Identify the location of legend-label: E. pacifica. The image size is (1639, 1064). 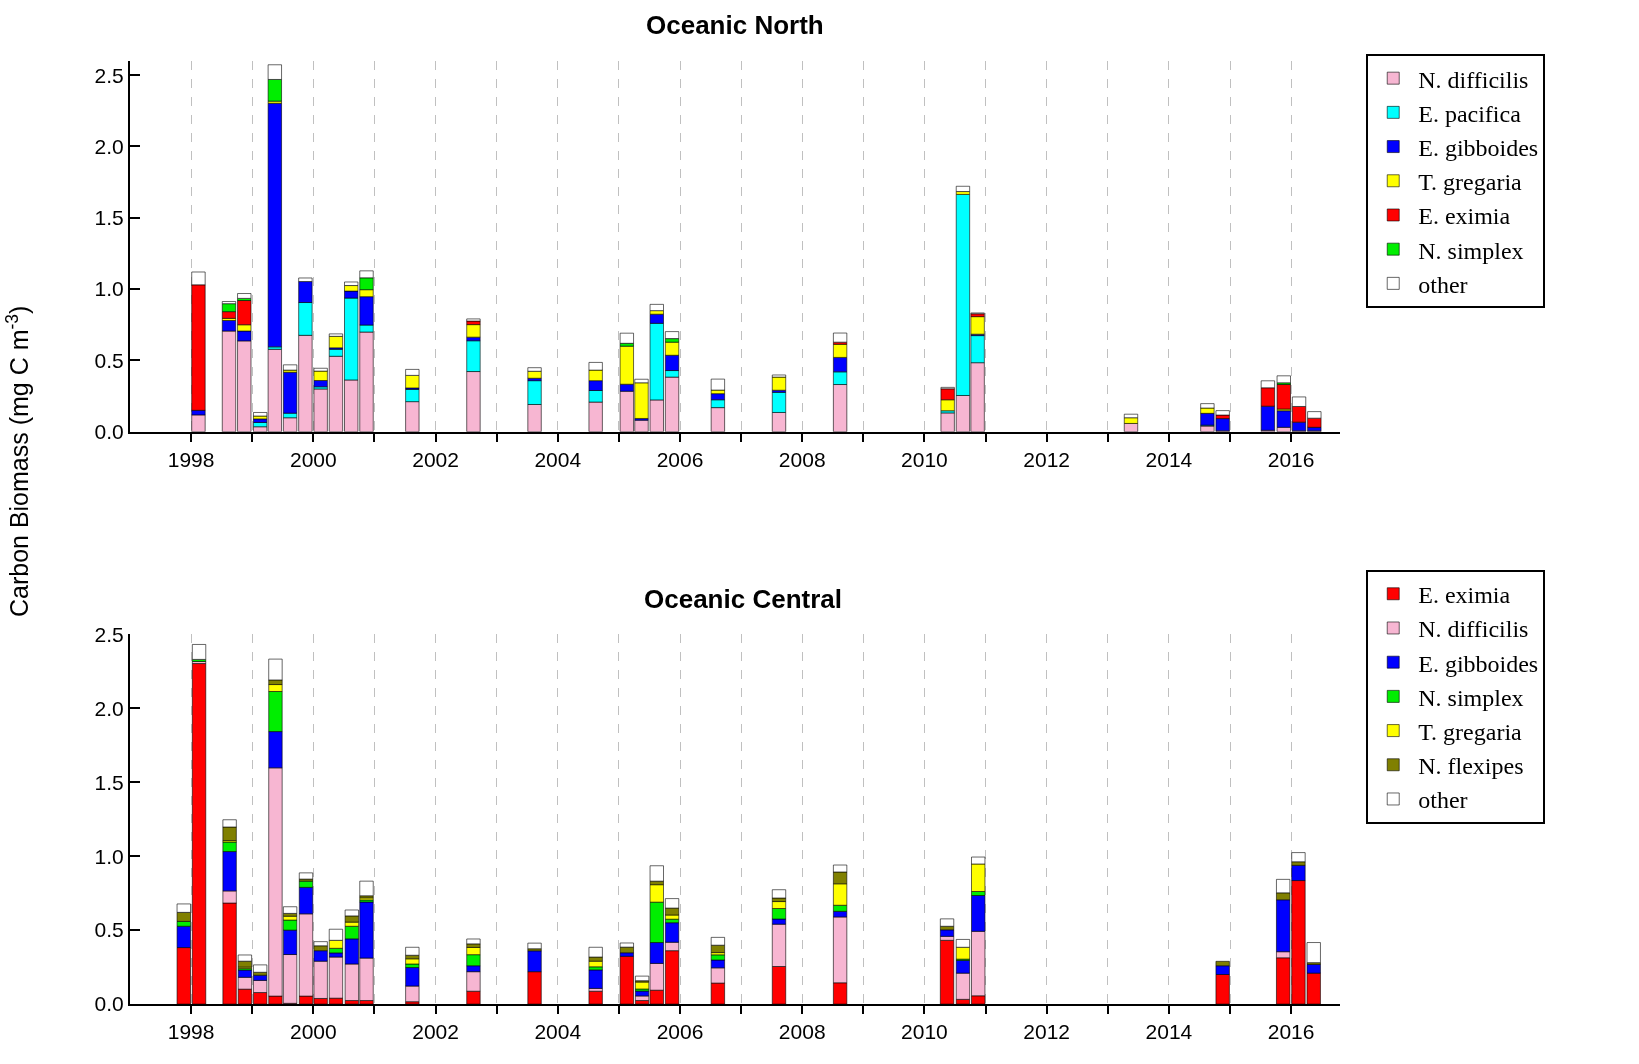
(1470, 113).